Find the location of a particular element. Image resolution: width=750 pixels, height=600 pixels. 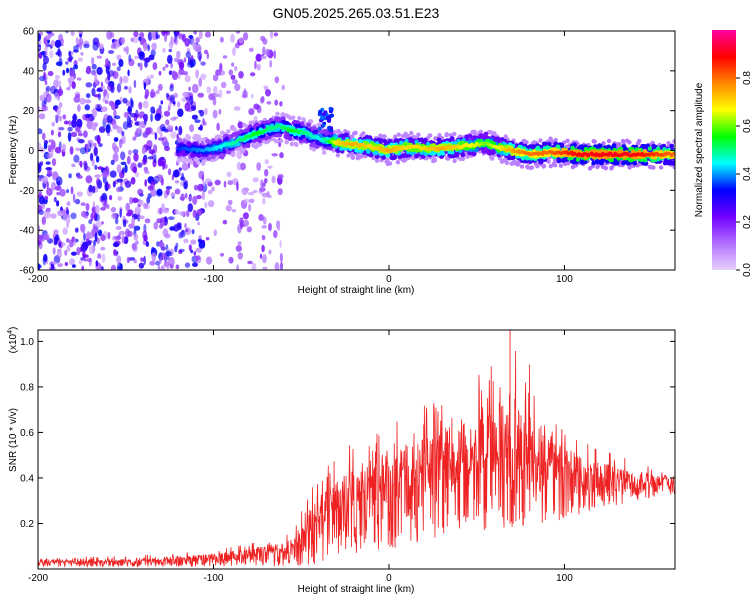

y-tick-label: 0.2 is located at coordinates (27, 524).